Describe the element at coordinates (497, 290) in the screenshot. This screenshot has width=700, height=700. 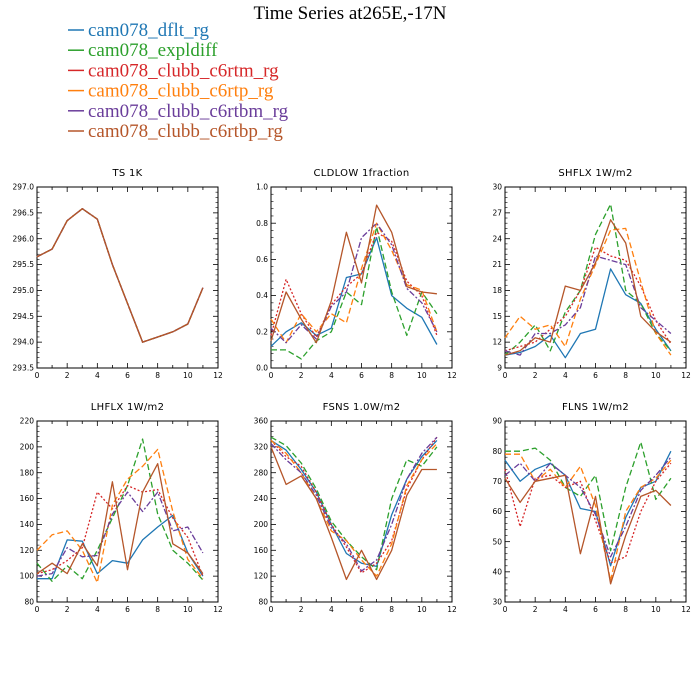
I see `y-tick-label: 18` at that location.